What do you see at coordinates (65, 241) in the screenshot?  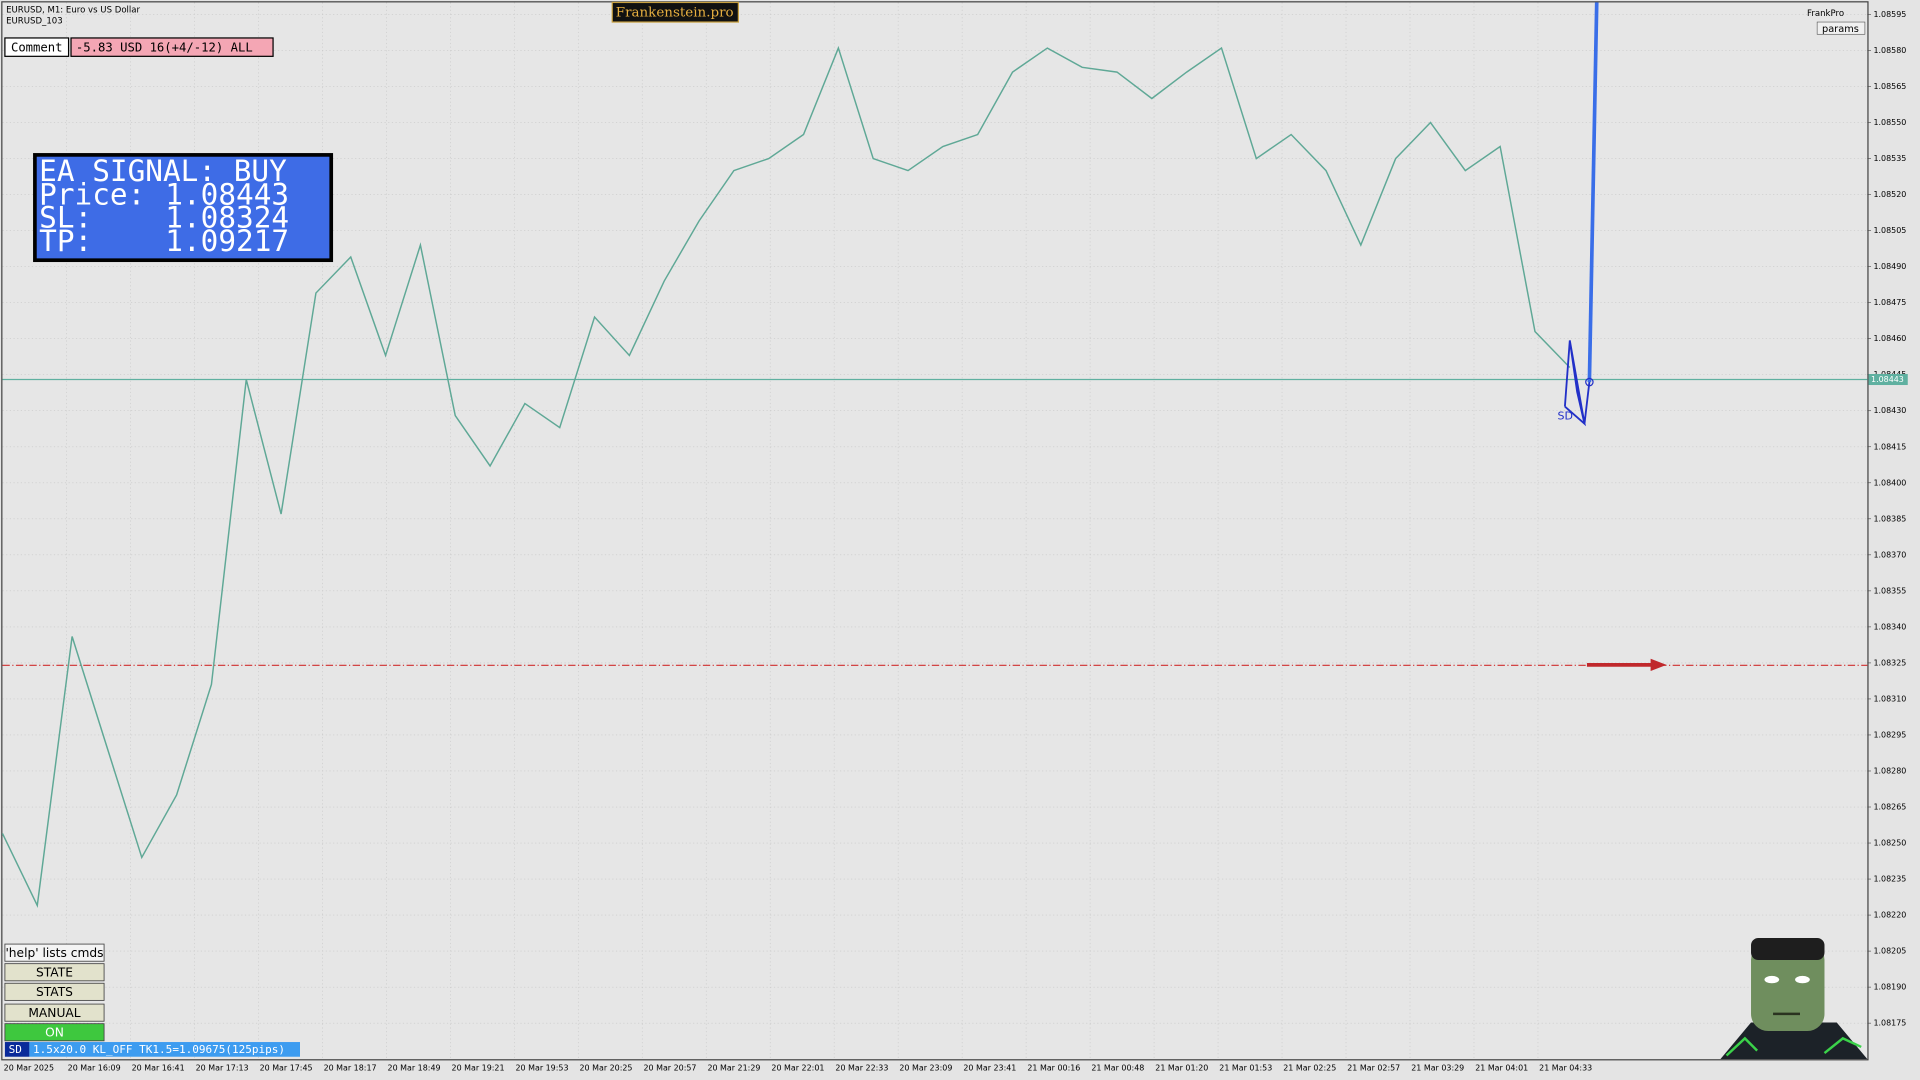 I see `tp-label: TP:` at bounding box center [65, 241].